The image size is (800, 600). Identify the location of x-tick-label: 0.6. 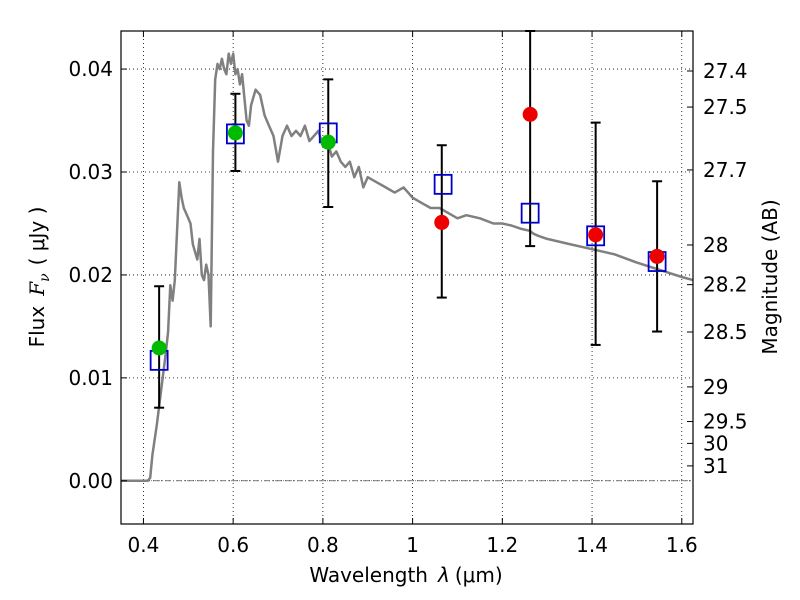
(233, 545).